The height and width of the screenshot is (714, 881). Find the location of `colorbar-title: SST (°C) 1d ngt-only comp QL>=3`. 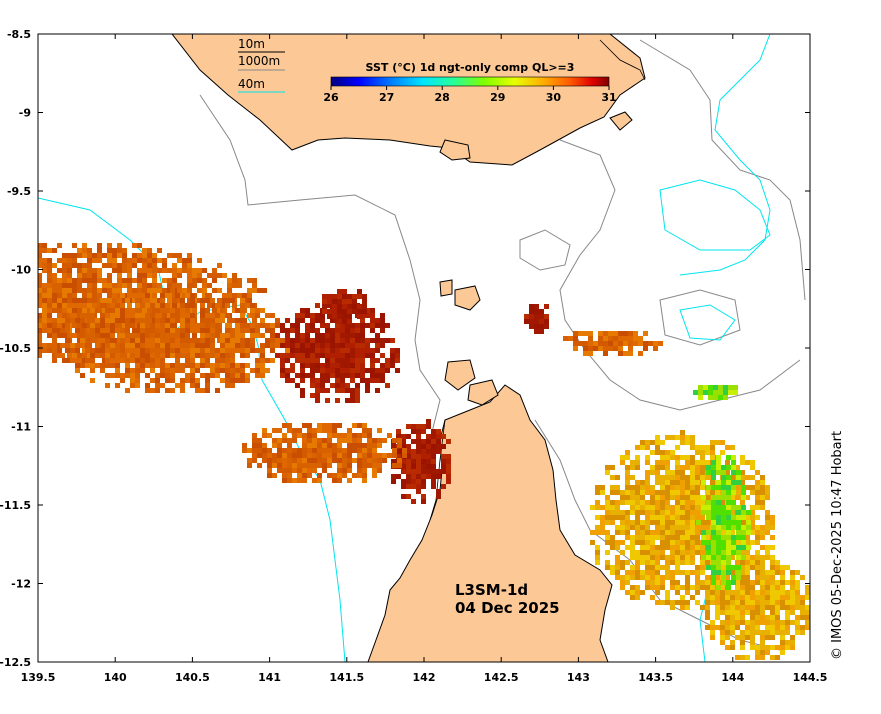

colorbar-title: SST (°C) 1d ngt-only comp QL>=3 is located at coordinates (470, 67).